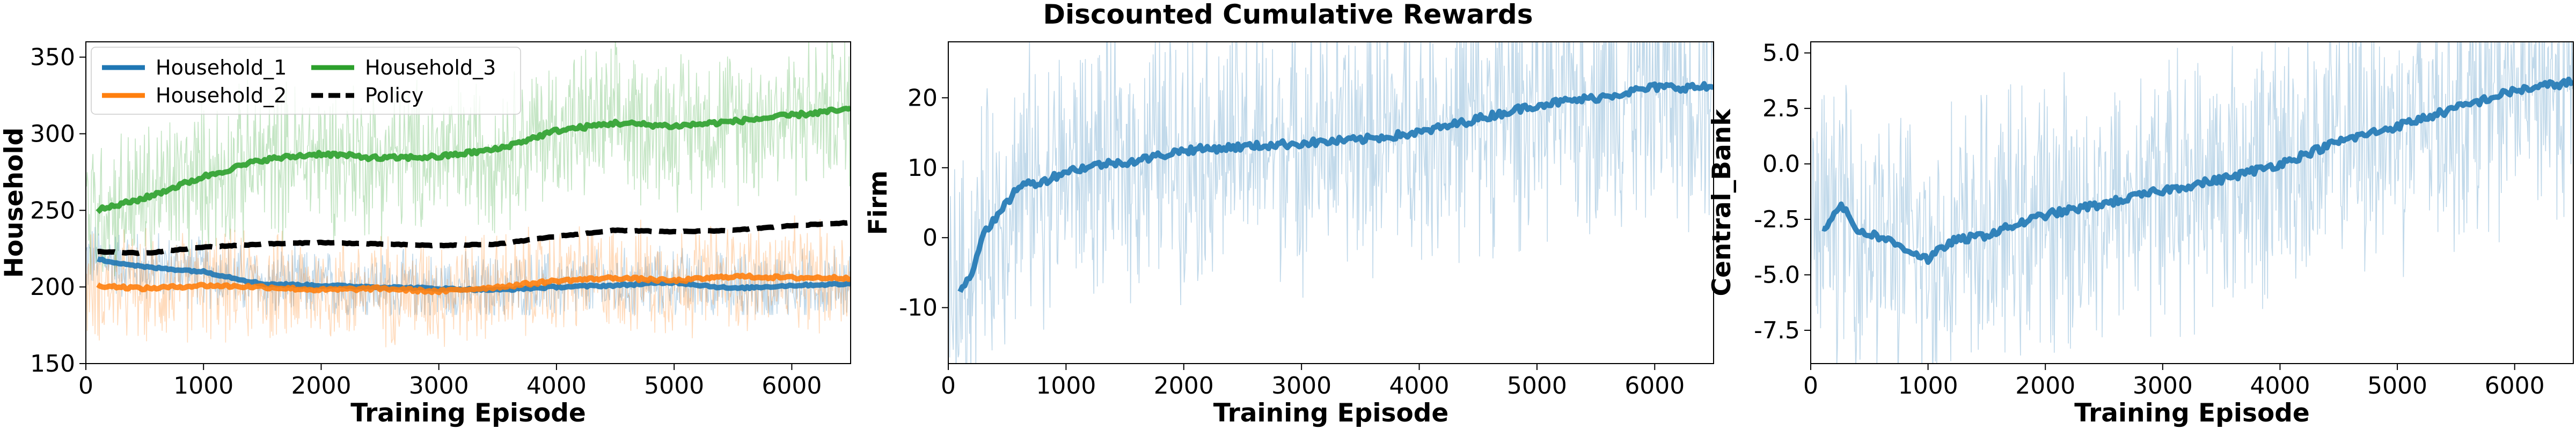  I want to click on y-tick-label: 200, so click(52, 287).